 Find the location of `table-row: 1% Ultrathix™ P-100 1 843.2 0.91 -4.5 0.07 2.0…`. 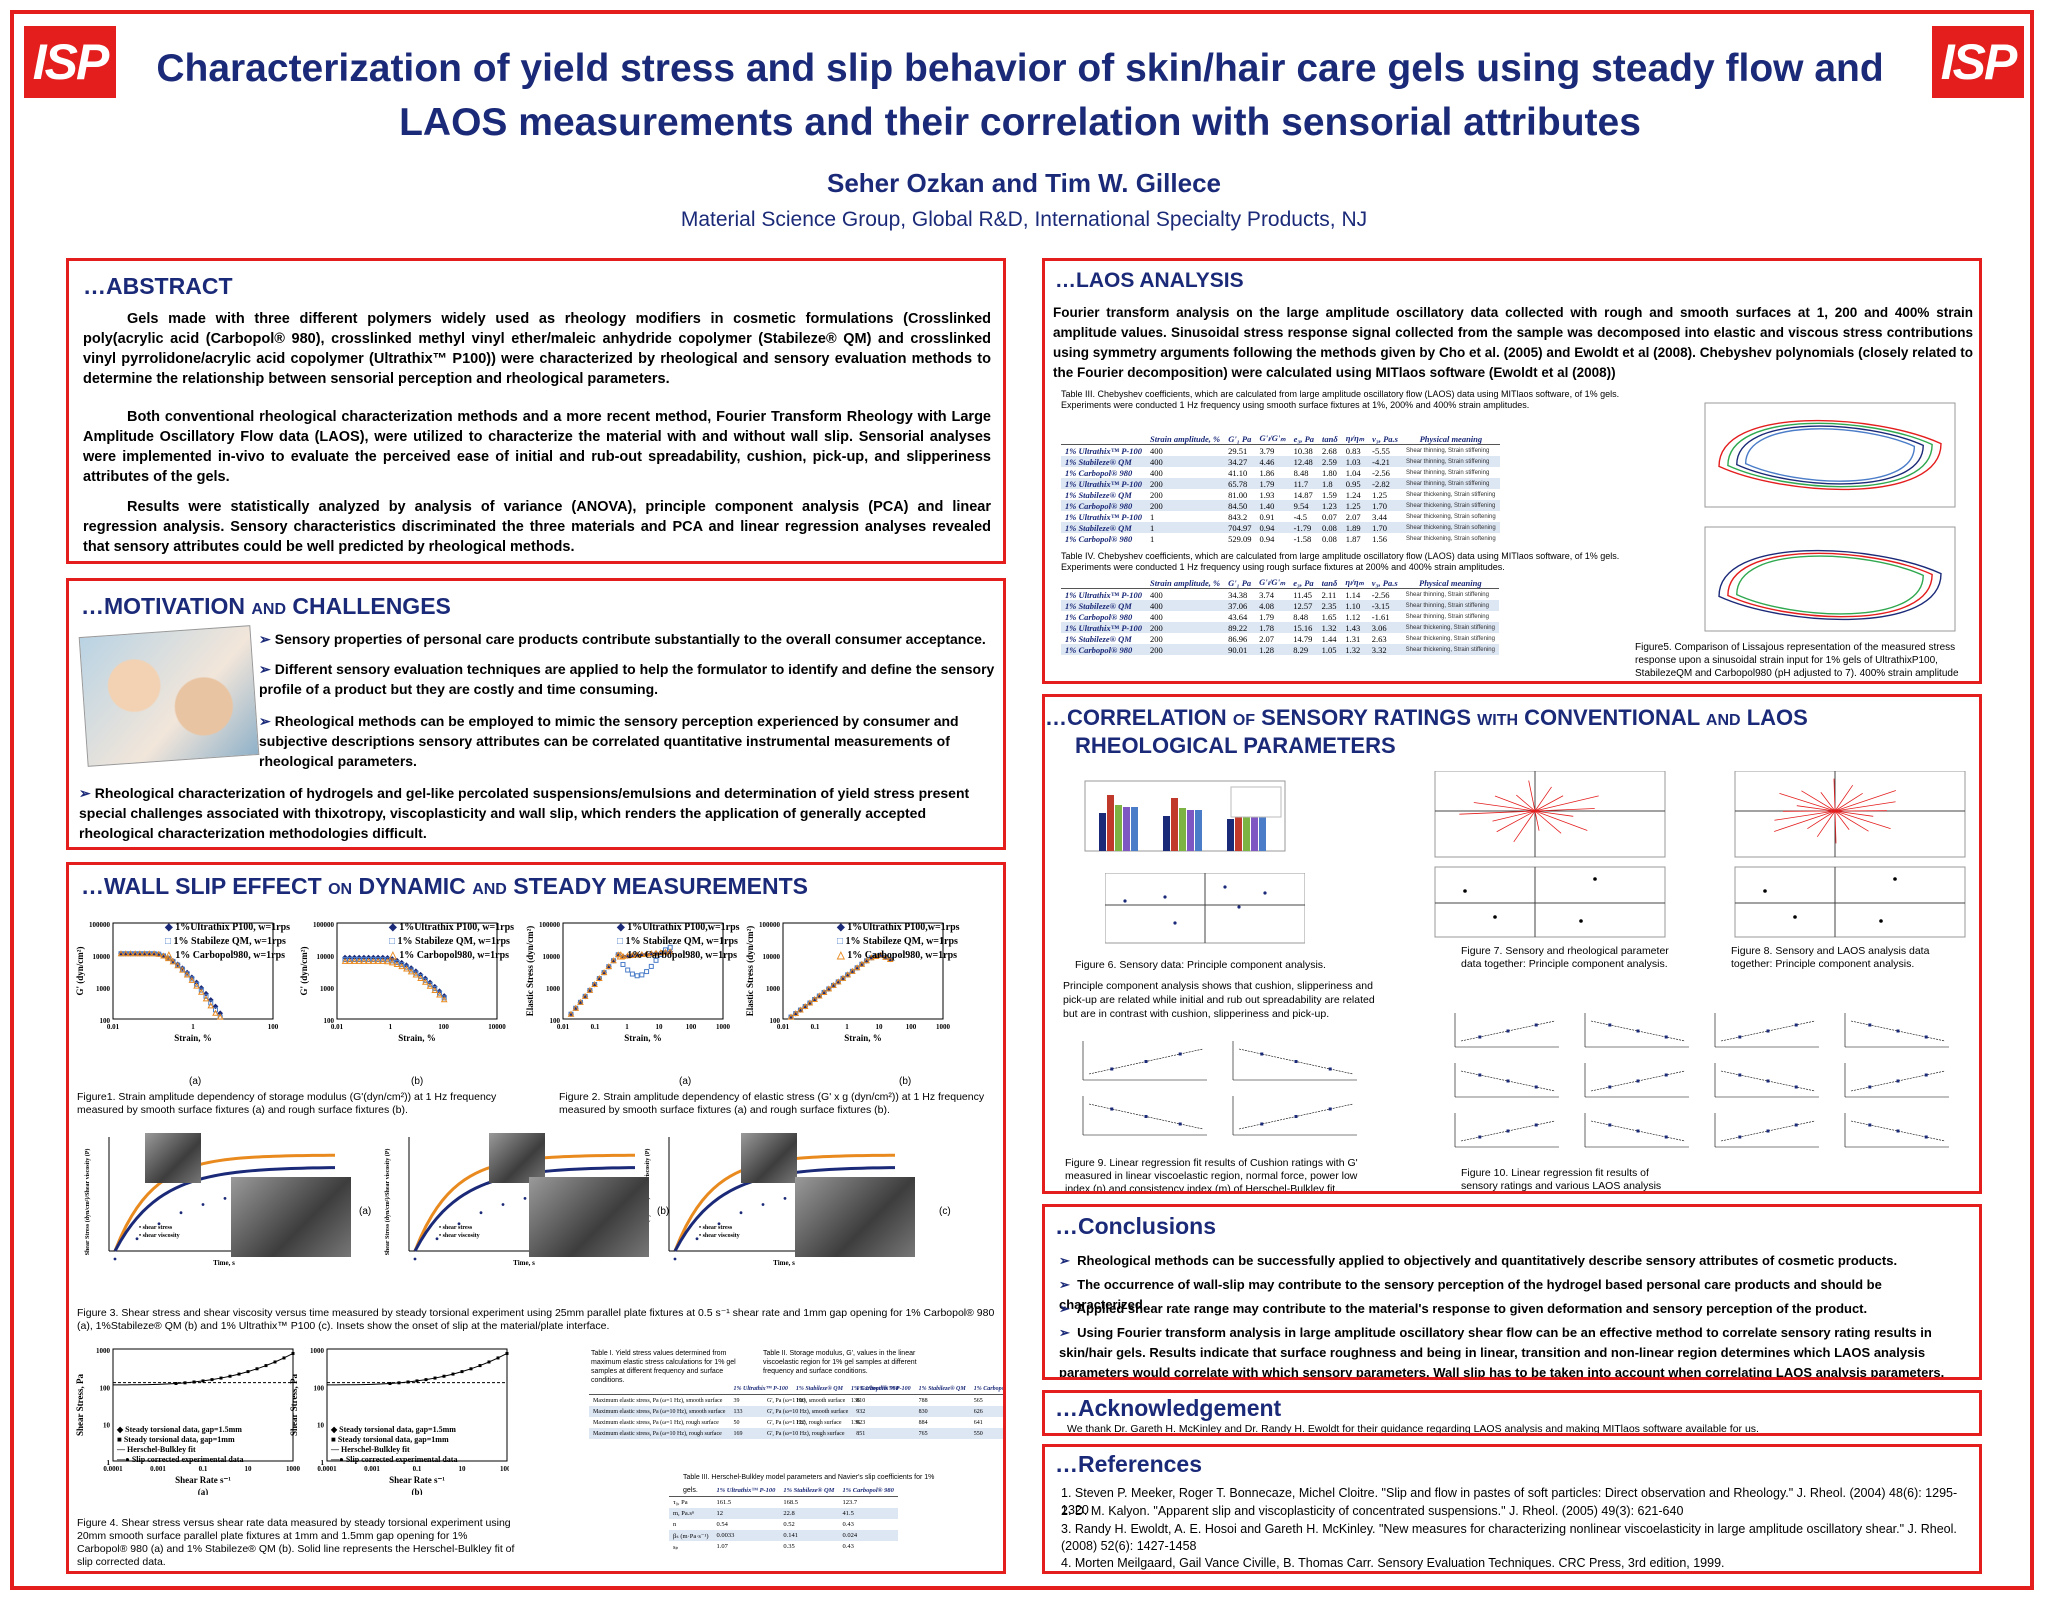

table-row: 1% Ultrathix™ P-100 1 843.2 0.91 -4.5 0.07 2.0… is located at coordinates (1280, 516).